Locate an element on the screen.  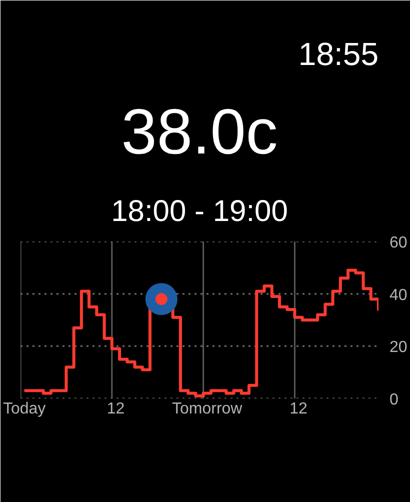
chart-title: 38.0c is located at coordinates (199, 132).